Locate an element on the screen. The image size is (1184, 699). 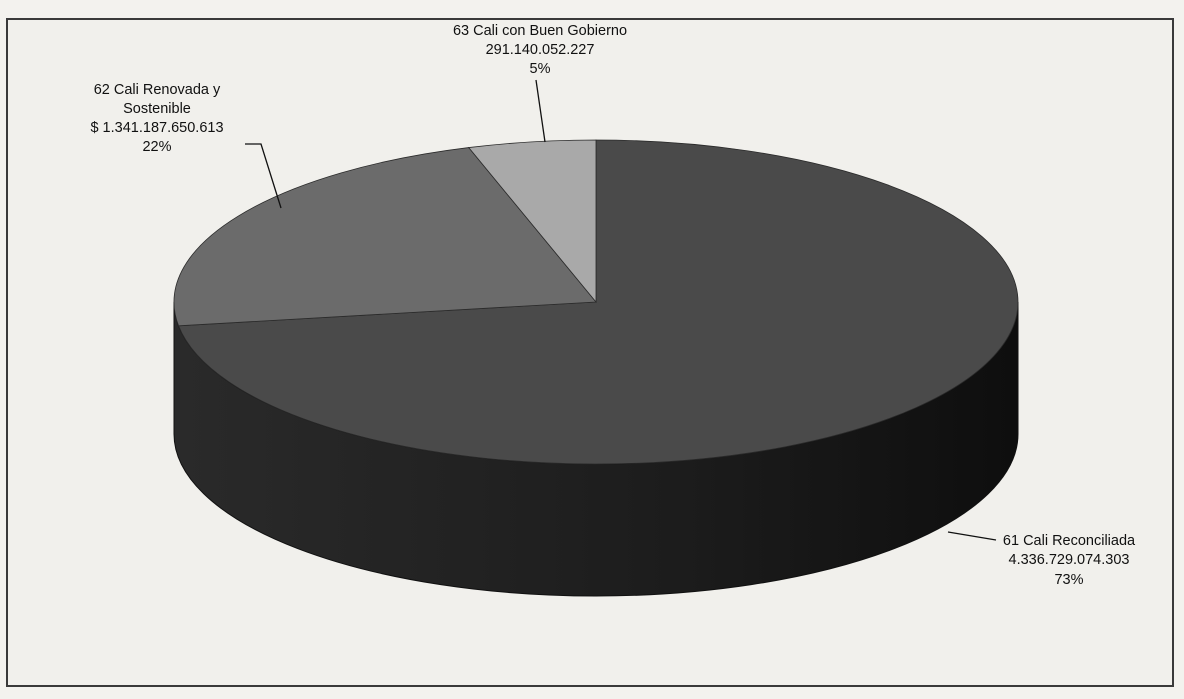
slice-label-63-name: 63 Cali con Buen Gobierno is located at coordinates (540, 31).